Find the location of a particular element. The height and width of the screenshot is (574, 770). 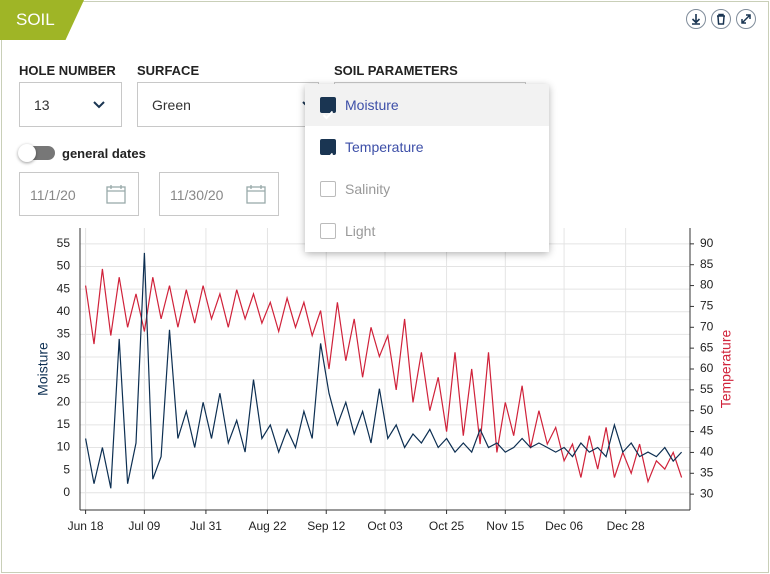

x-tick-label: Jun 18 is located at coordinates (86, 526).